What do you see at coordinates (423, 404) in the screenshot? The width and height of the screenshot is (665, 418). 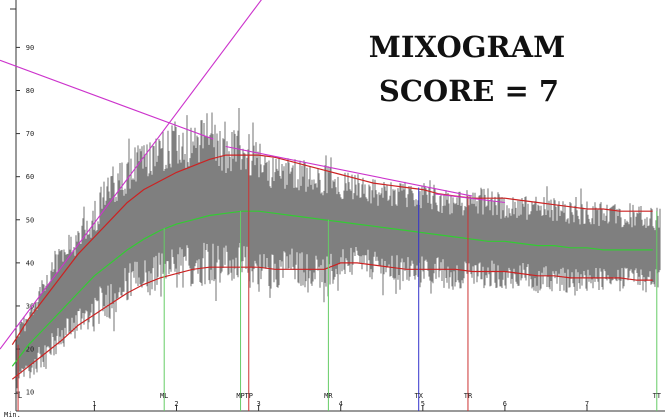 I see `x-tick-label-5: 5` at bounding box center [423, 404].